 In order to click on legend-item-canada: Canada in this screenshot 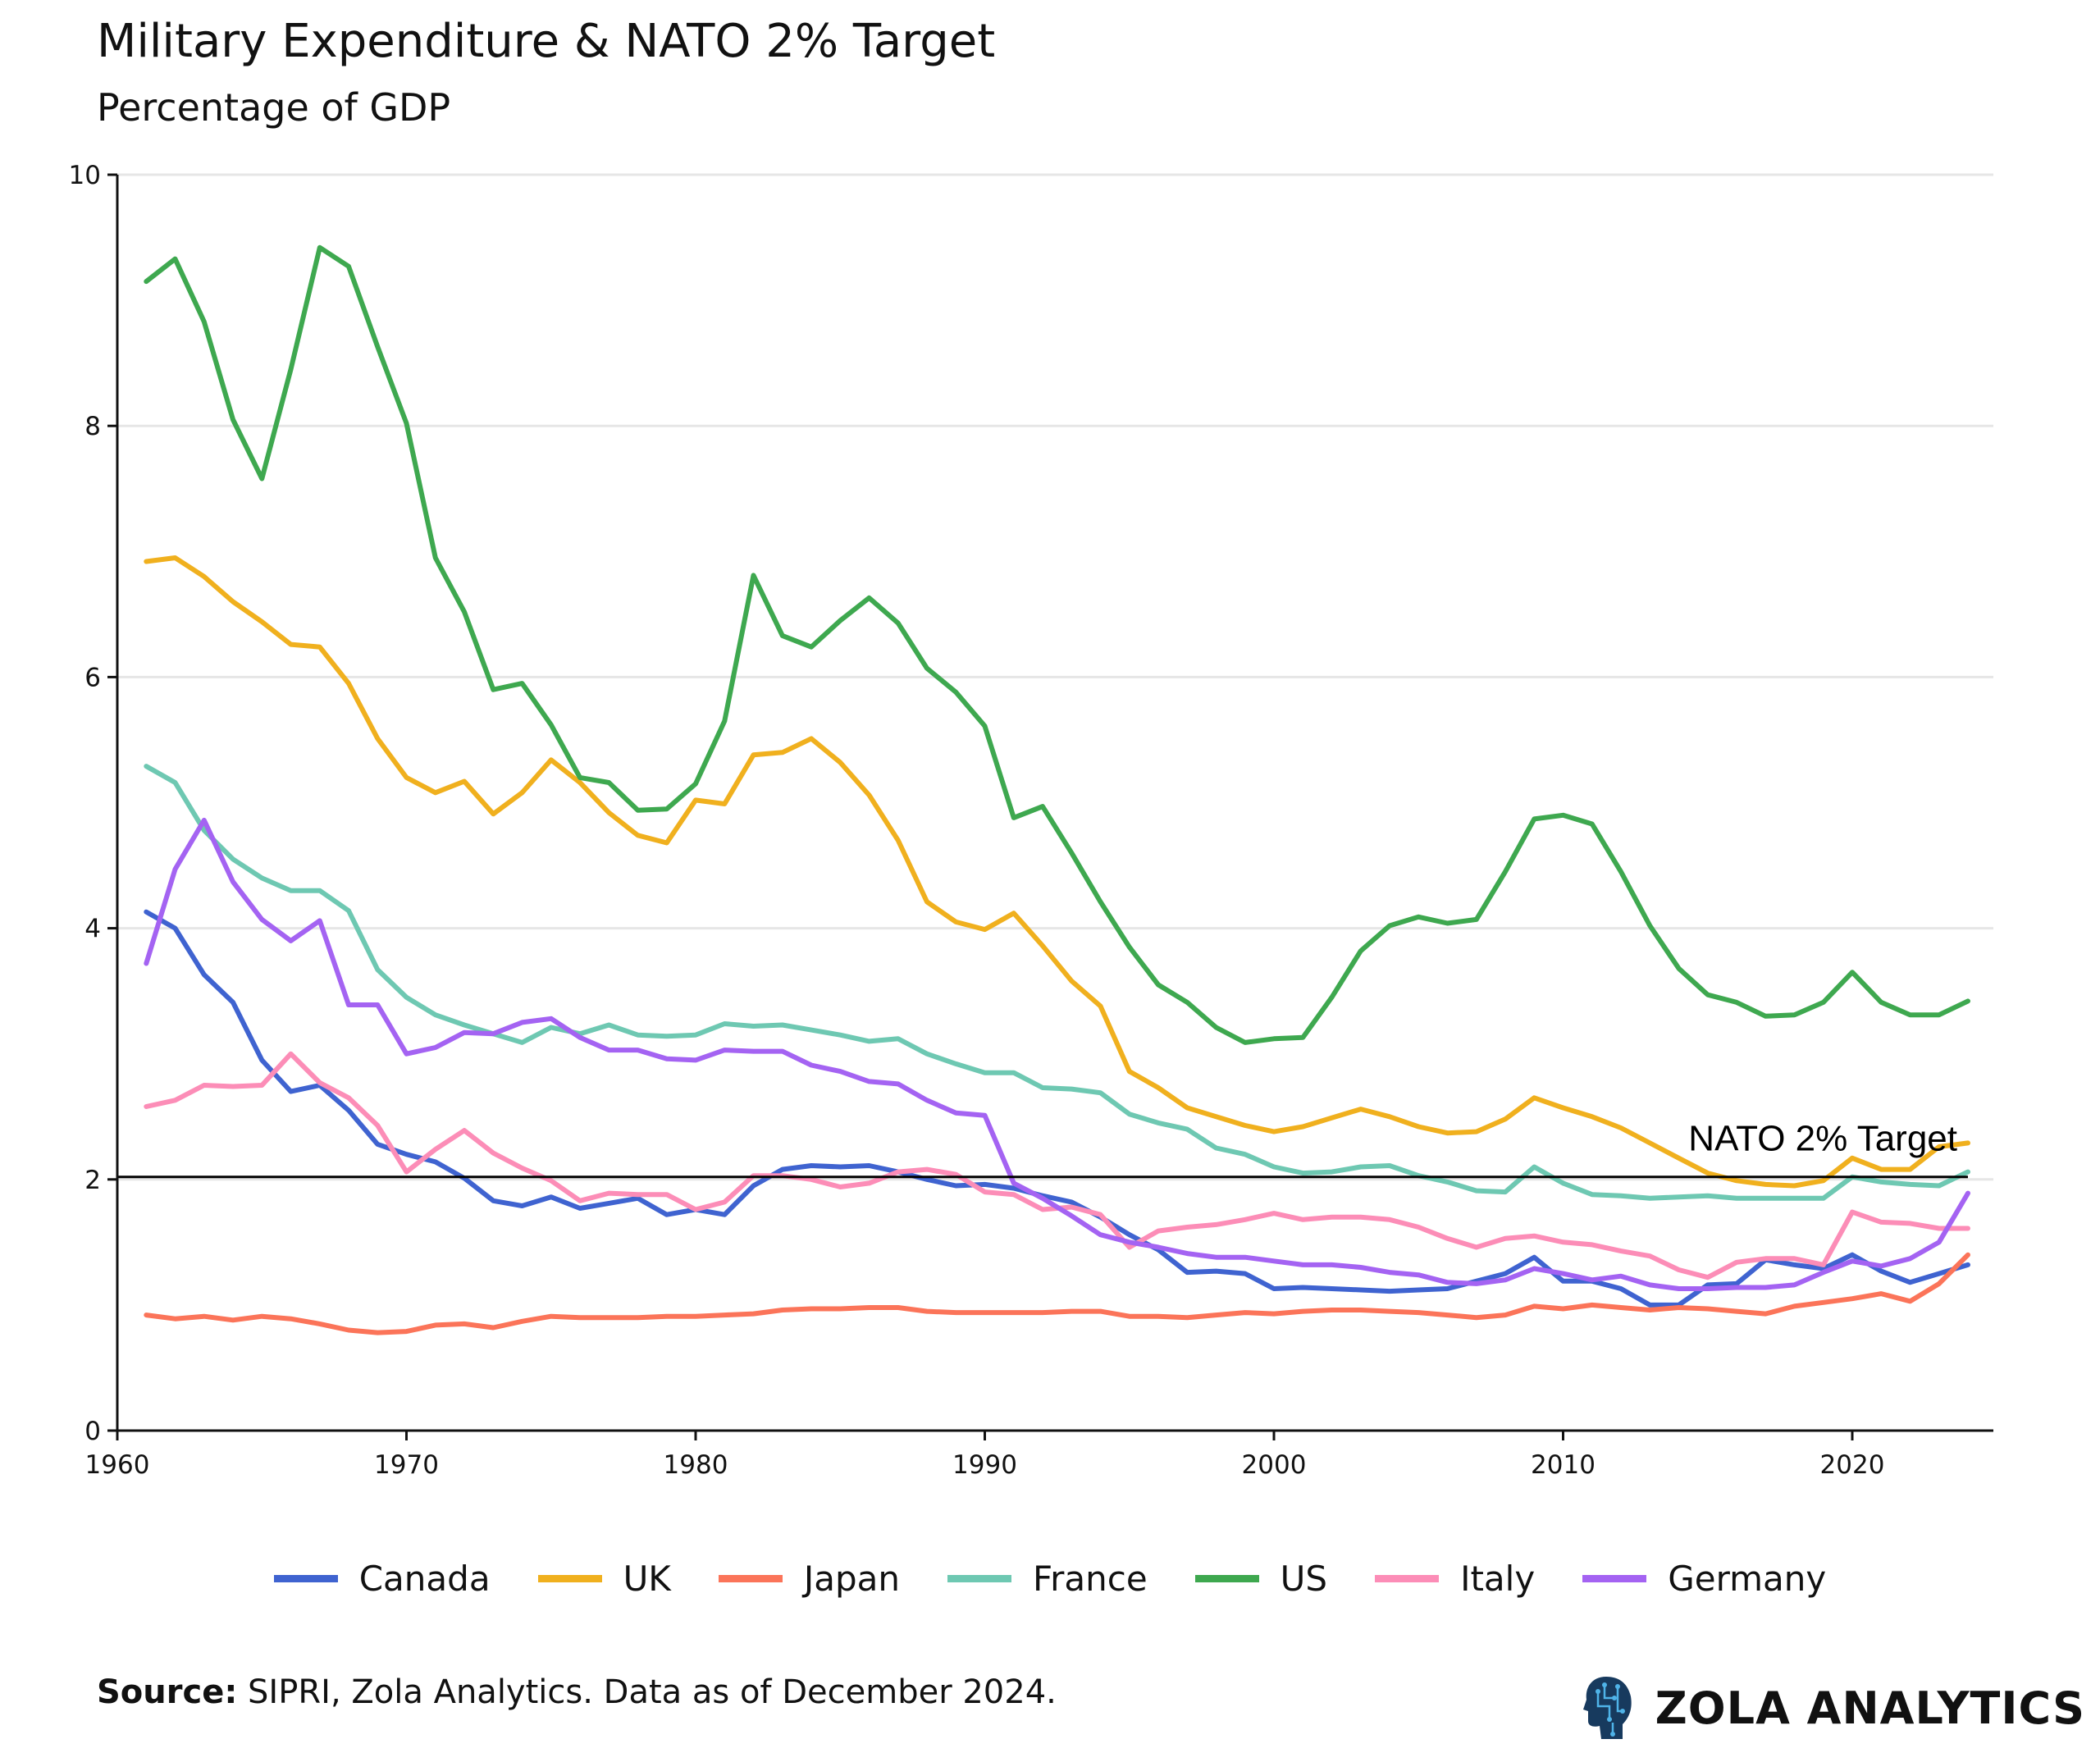, I will do `click(382, 1579)`.